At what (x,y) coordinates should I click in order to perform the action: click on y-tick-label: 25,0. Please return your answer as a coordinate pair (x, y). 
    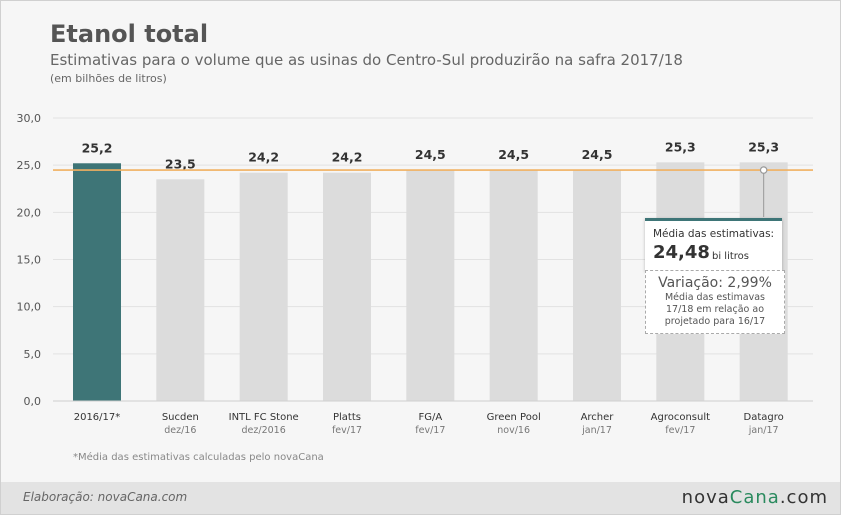
    Looking at the image, I should click on (29, 165).